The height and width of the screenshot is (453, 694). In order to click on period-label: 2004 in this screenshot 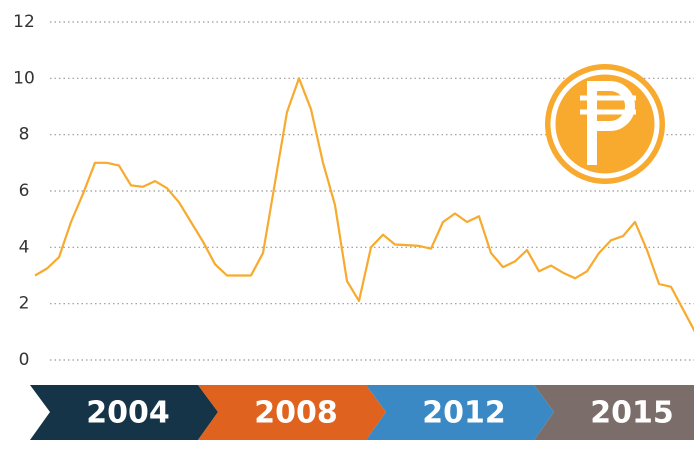, I will do `click(128, 413)`.